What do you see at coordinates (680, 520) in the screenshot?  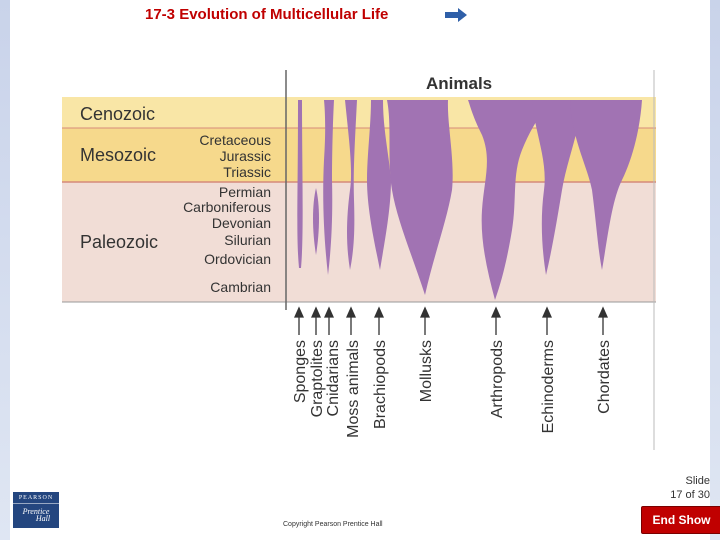 I see `end-show-button: End Show` at bounding box center [680, 520].